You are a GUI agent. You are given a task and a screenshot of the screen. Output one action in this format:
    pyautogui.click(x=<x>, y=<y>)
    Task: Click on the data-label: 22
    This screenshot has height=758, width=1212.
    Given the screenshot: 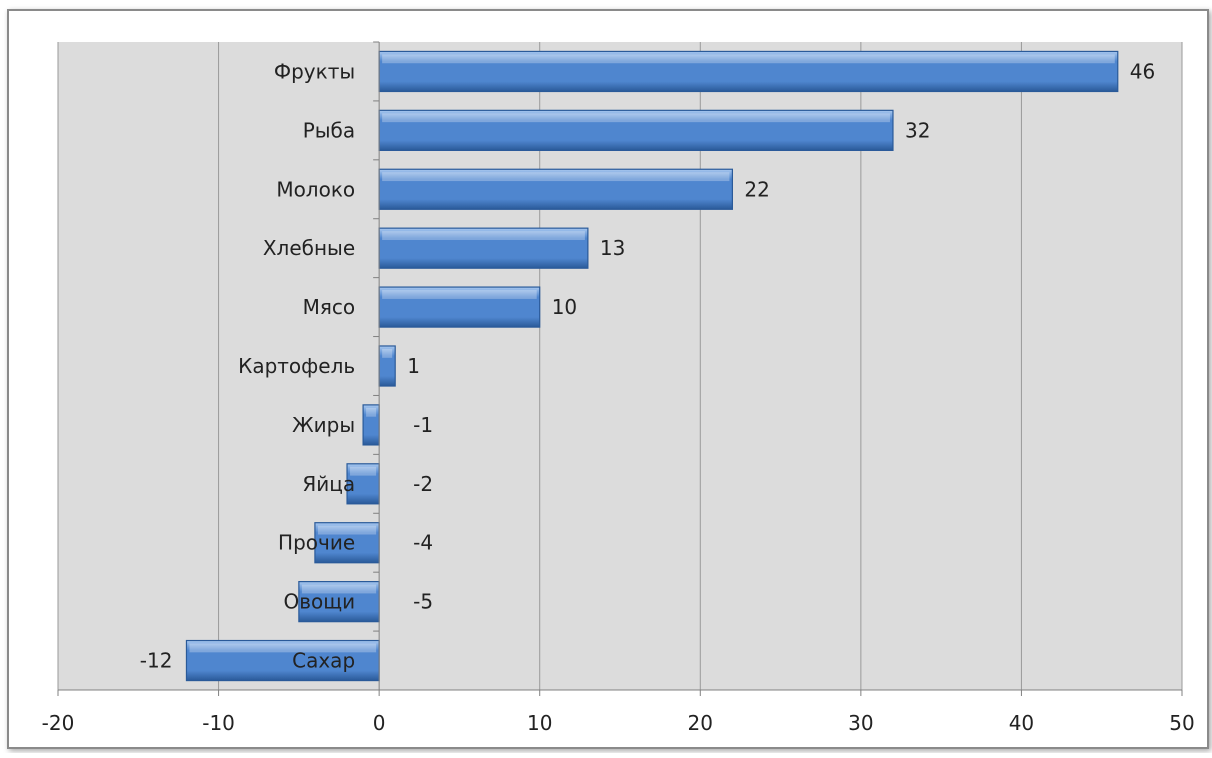 What is the action you would take?
    pyautogui.click(x=756, y=189)
    